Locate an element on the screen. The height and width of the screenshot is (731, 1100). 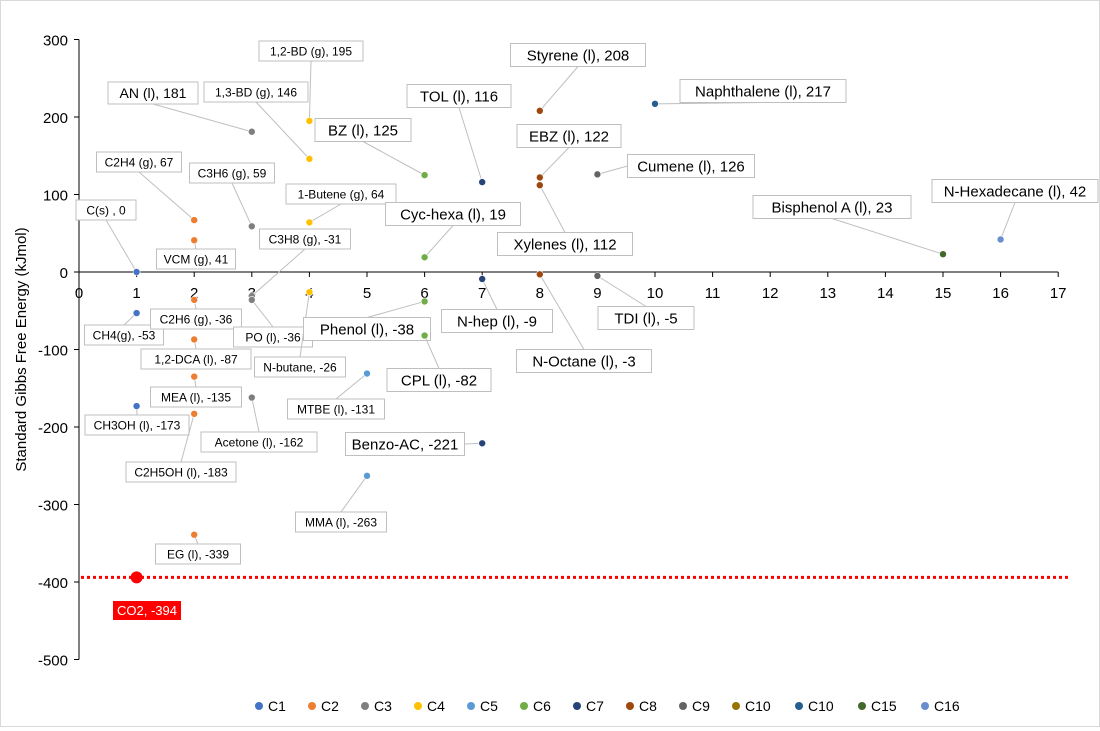
x-tick-label: 7 is located at coordinates (482, 293).